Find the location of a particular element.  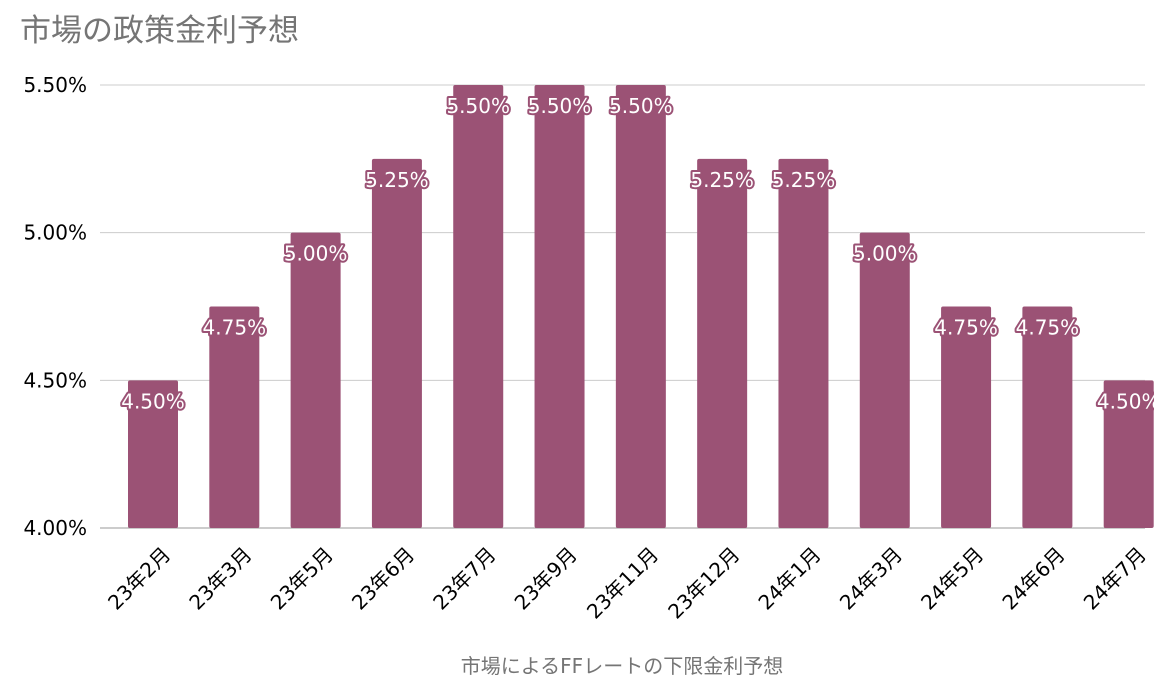

x-tick-label: 23年5月 is located at coordinates (302, 578).